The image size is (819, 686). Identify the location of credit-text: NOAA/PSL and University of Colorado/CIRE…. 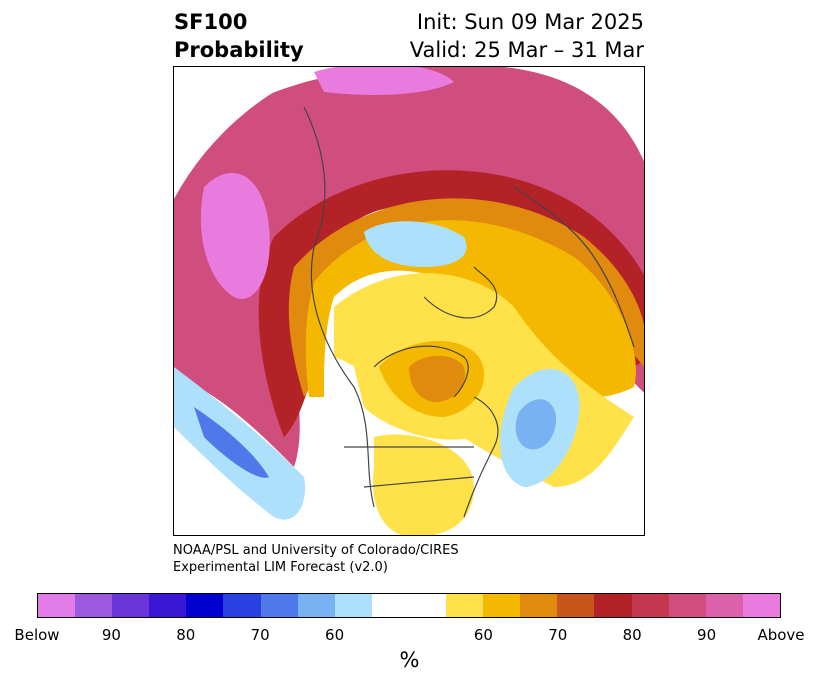
(316, 559).